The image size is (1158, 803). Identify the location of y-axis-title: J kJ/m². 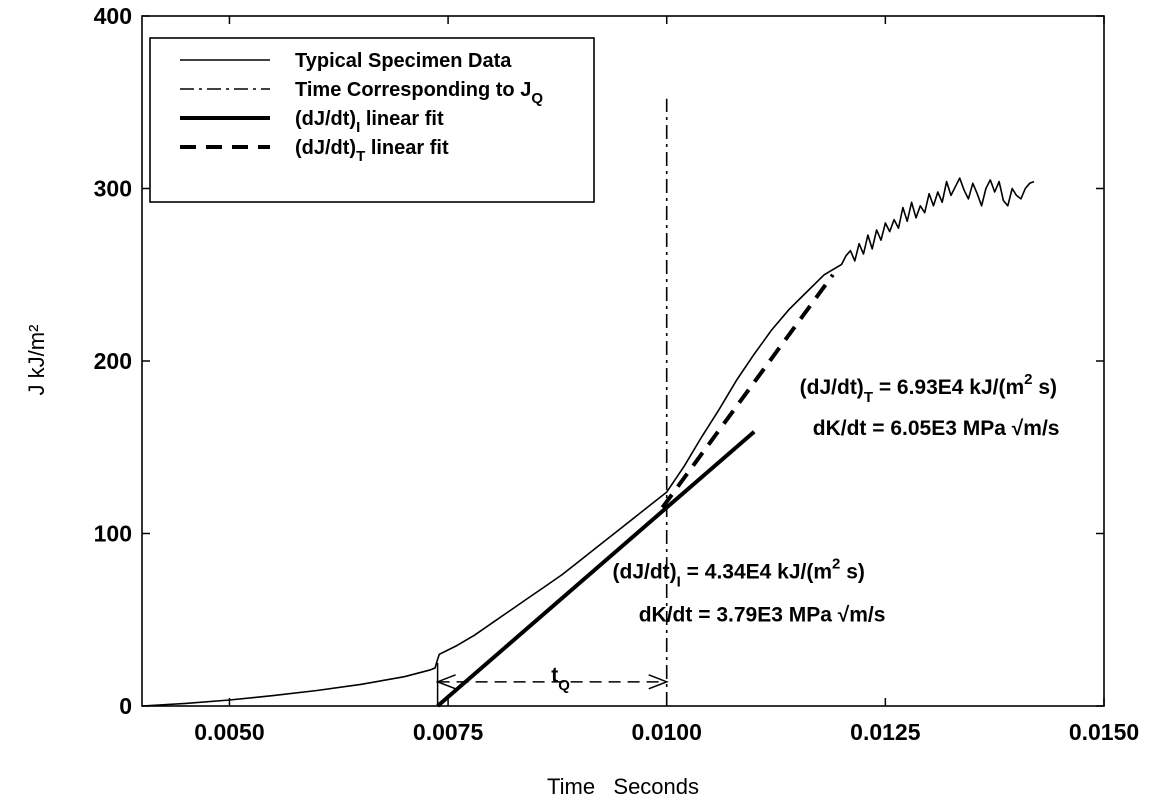
(36, 360).